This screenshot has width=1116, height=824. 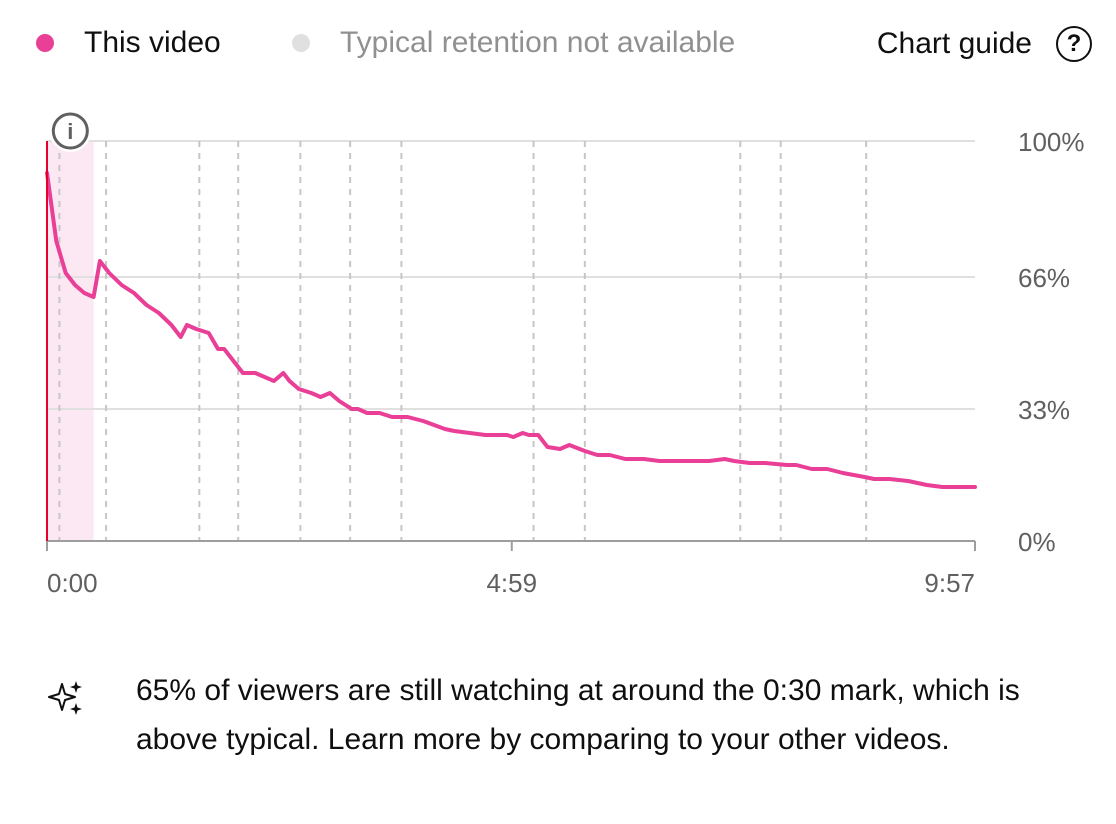 I want to click on info-icon-glyph: i, so click(x=70, y=131).